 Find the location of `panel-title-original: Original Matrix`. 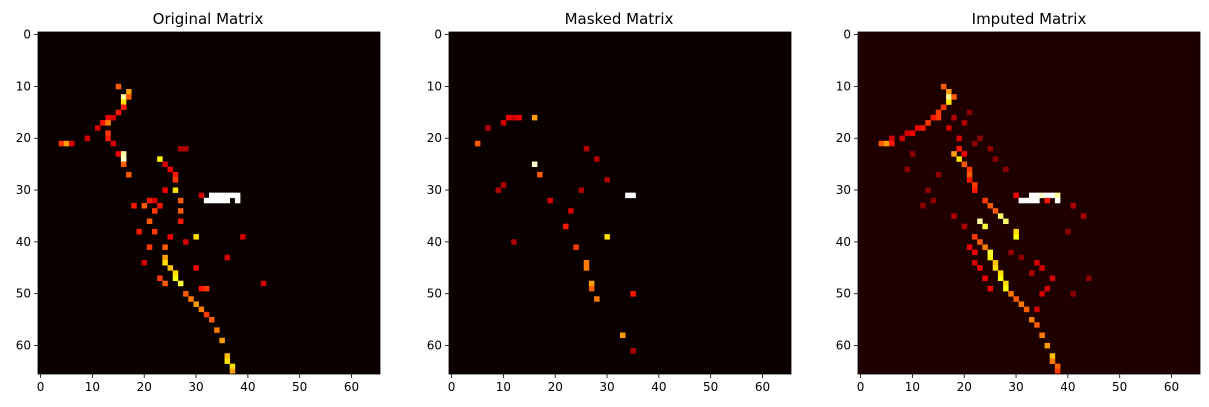

panel-title-original: Original Matrix is located at coordinates (208, 19).